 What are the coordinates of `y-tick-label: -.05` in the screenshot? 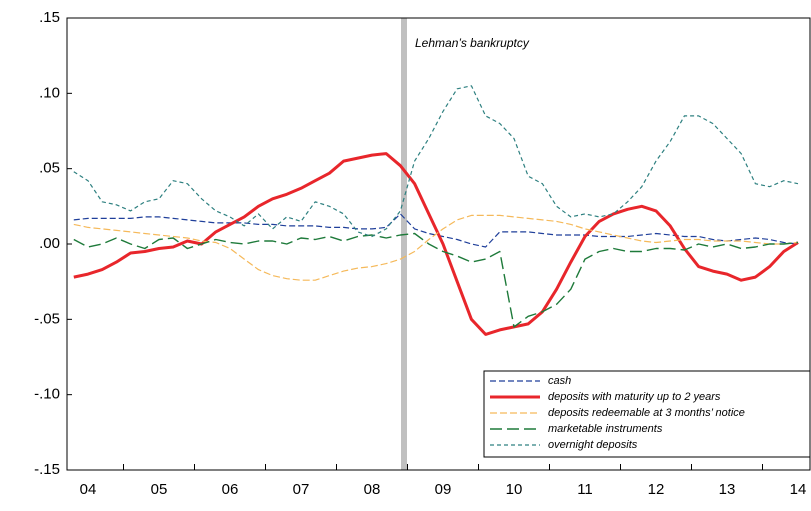 It's located at (47, 318).